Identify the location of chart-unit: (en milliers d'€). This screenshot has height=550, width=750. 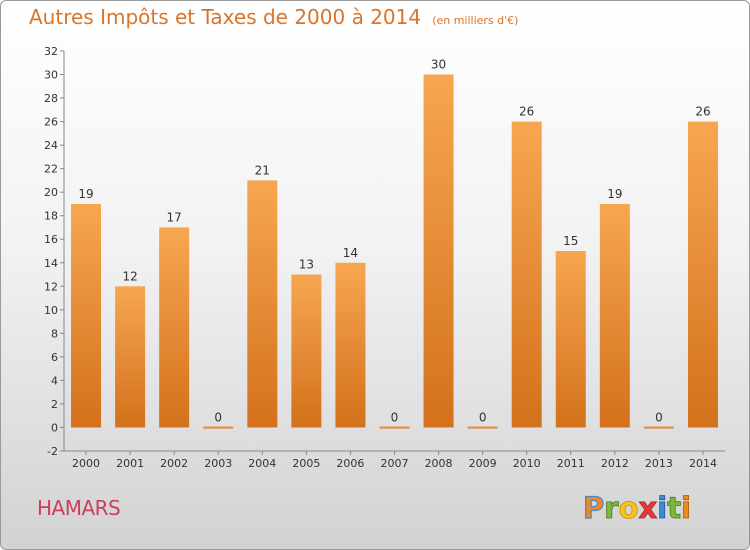
(475, 20).